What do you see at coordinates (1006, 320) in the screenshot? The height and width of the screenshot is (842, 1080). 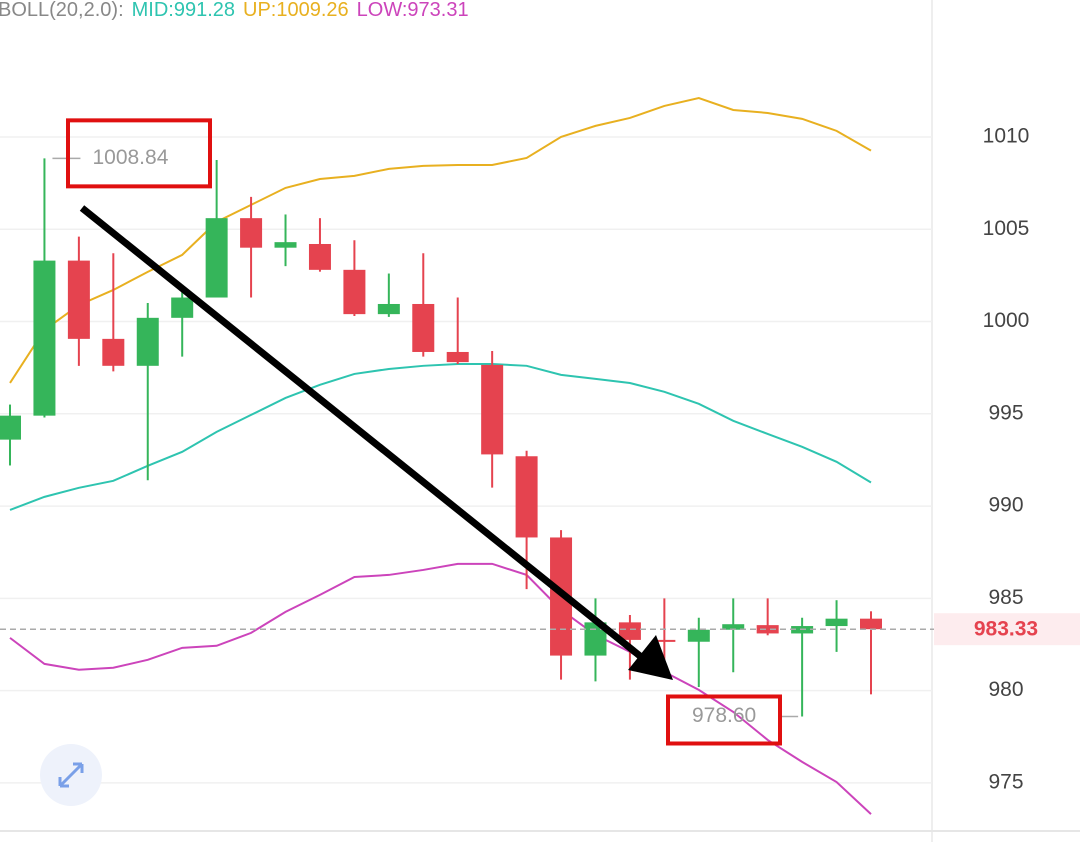 I see `y-tick-label: 1000` at bounding box center [1006, 320].